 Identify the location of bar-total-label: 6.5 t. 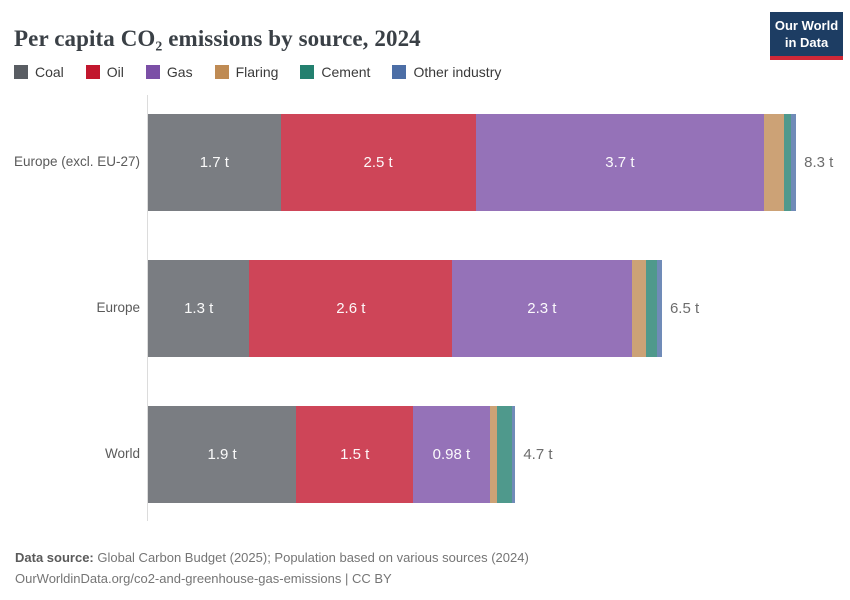
(684, 308).